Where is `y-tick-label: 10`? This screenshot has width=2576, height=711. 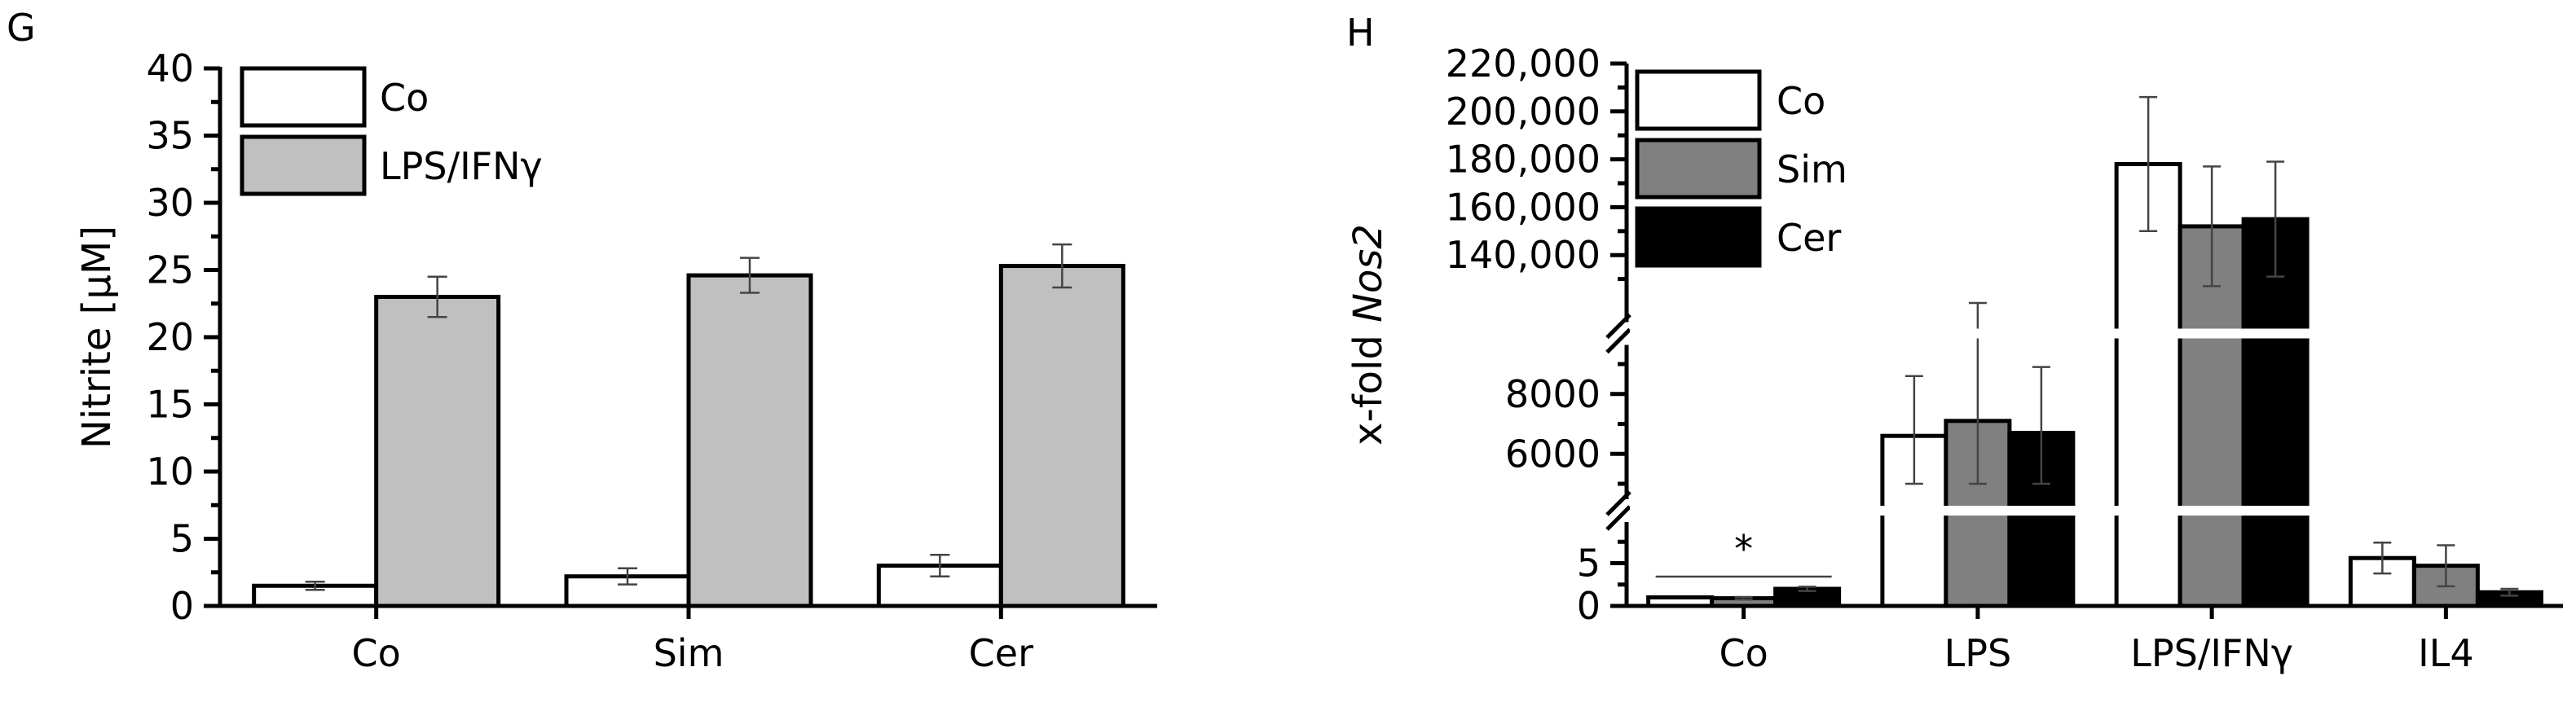 y-tick-label: 10 is located at coordinates (170, 472).